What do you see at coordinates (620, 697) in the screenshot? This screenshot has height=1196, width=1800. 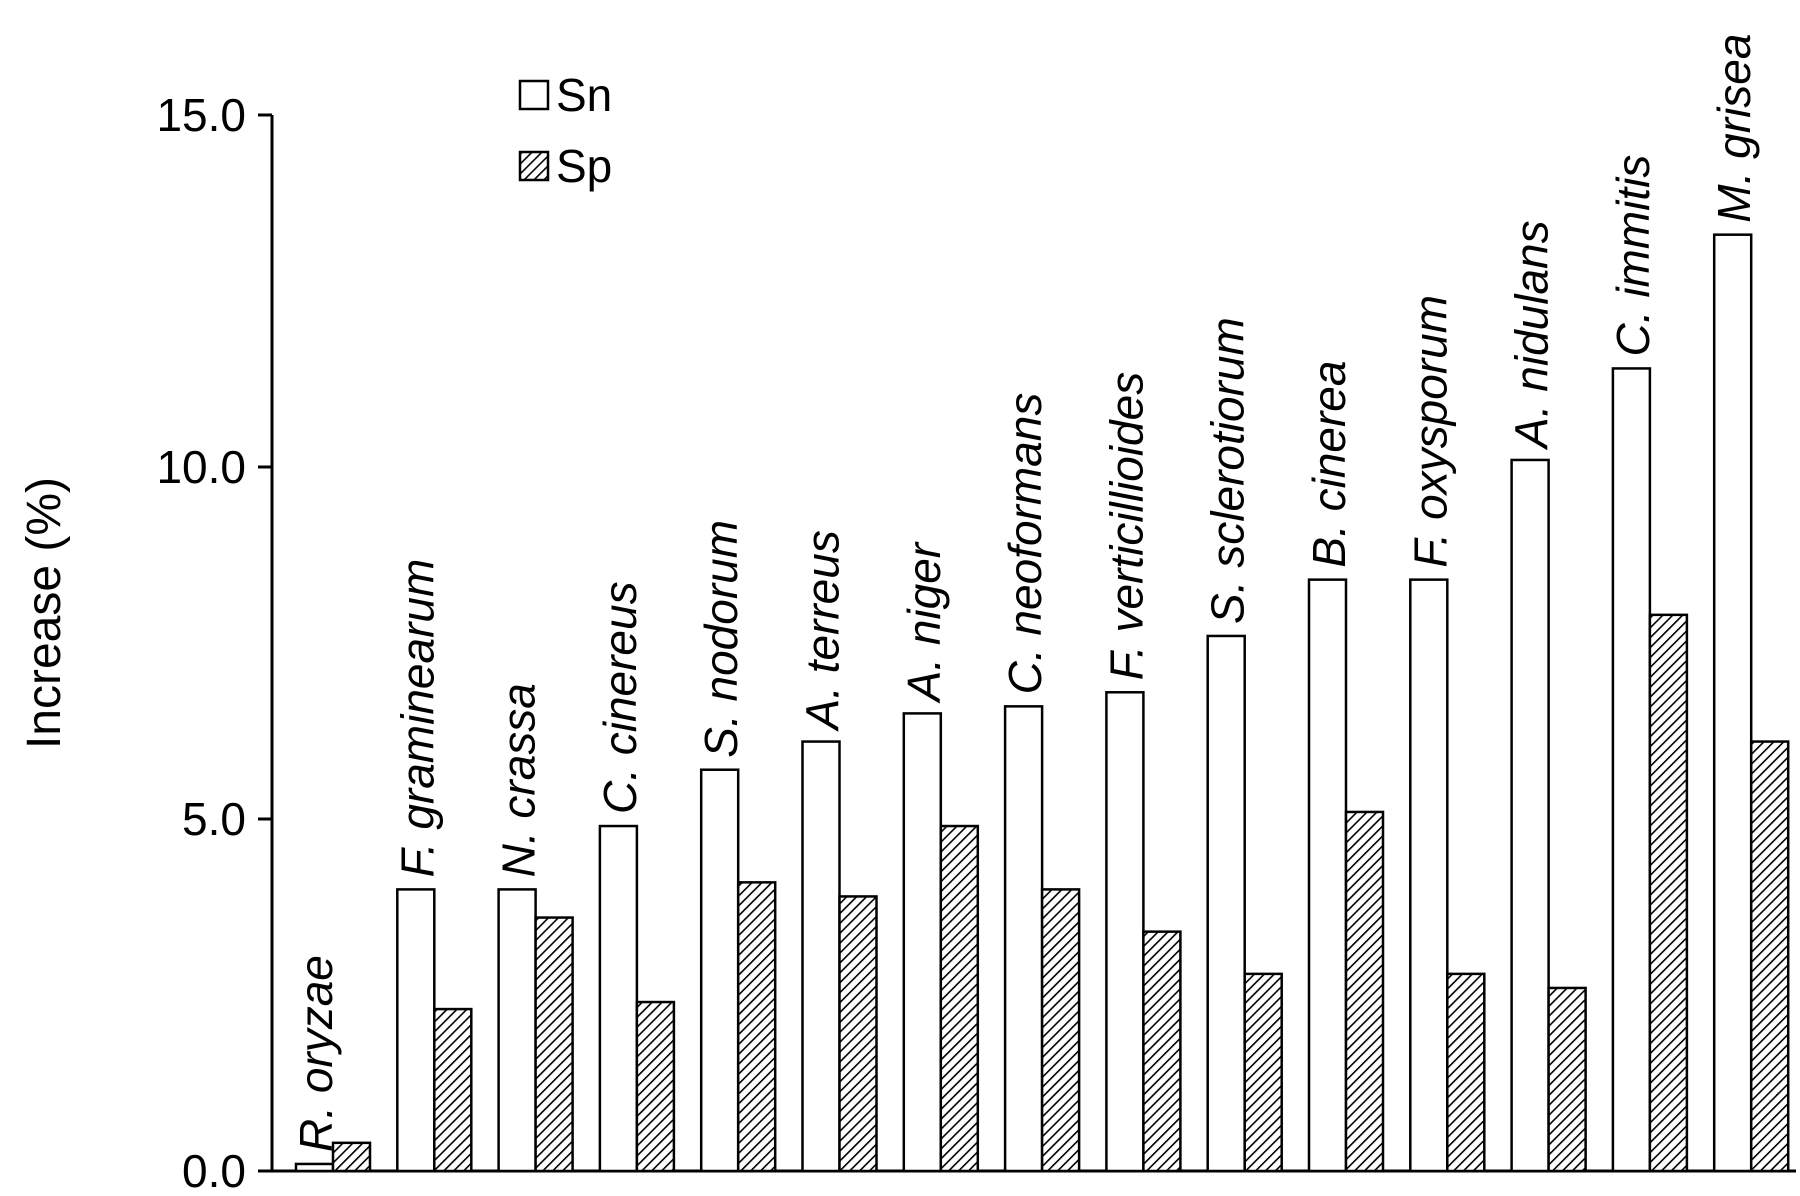 I see `category-label: C. cinereus` at bounding box center [620, 697].